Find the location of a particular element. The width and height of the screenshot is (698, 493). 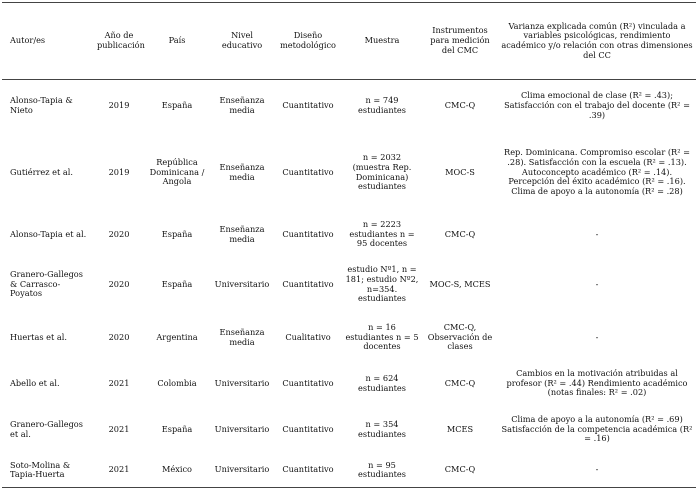

cell-author: Alonso-Tapia & Nieto is located at coordinates (41, 105).